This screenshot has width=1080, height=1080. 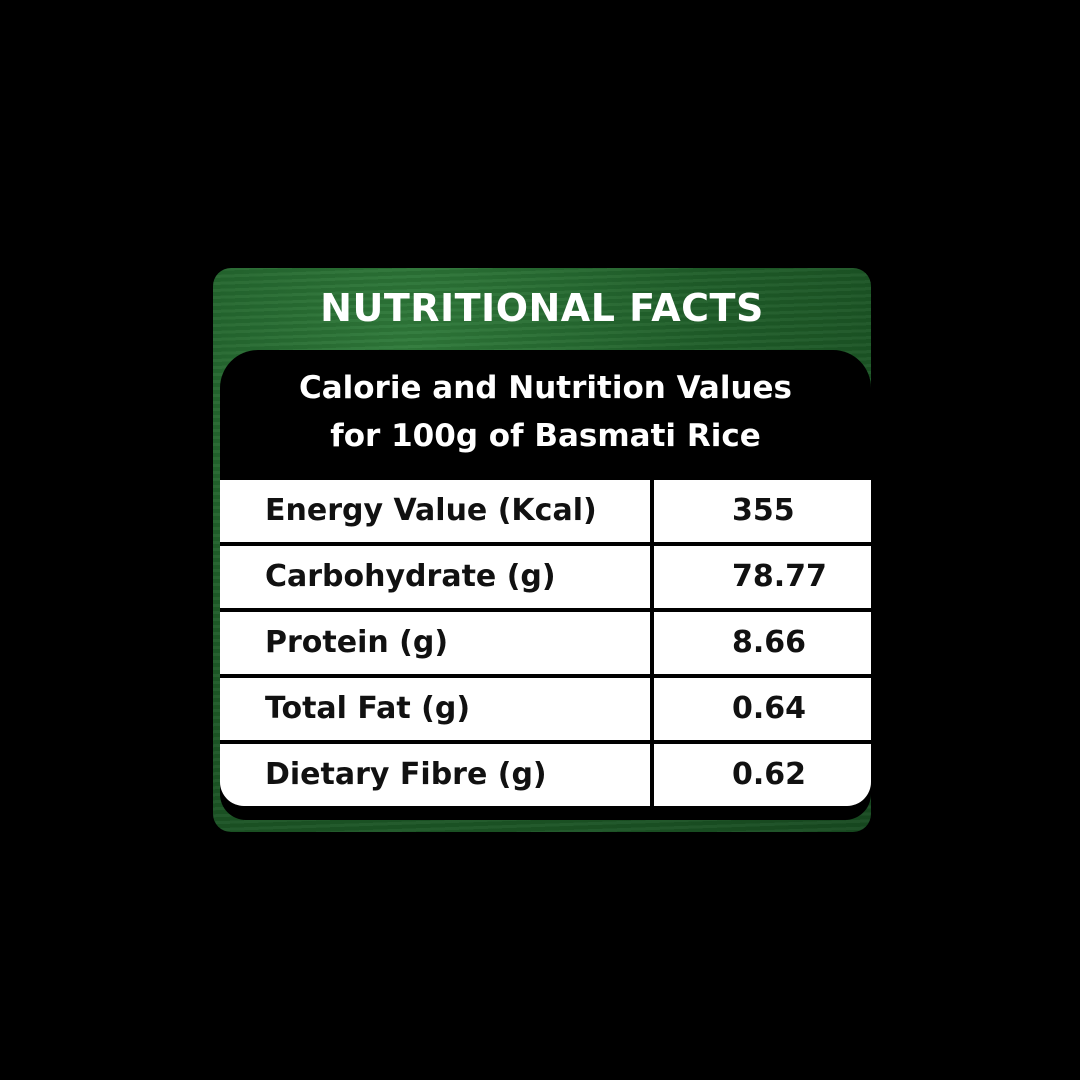 I want to click on nutrient-value: 0.64, so click(x=762, y=709).